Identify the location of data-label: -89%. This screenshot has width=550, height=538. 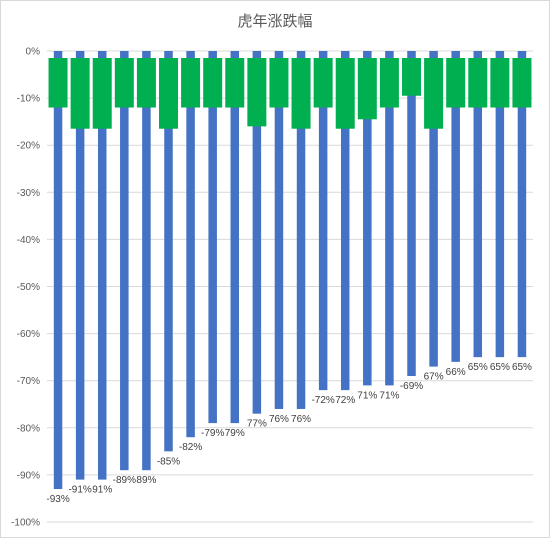
(124, 480).